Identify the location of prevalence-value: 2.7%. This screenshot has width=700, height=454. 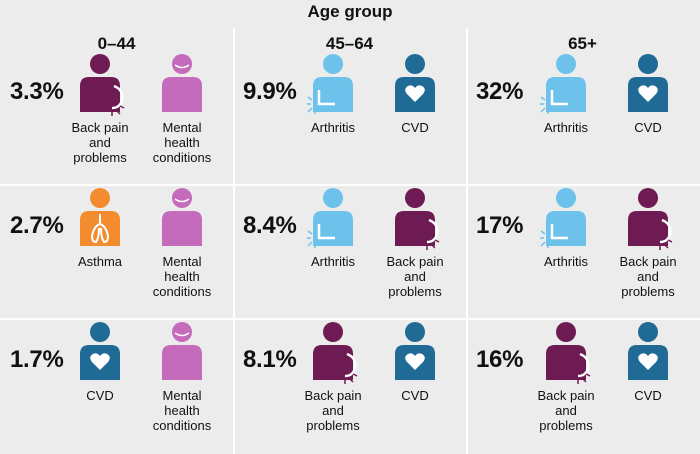
(37, 225).